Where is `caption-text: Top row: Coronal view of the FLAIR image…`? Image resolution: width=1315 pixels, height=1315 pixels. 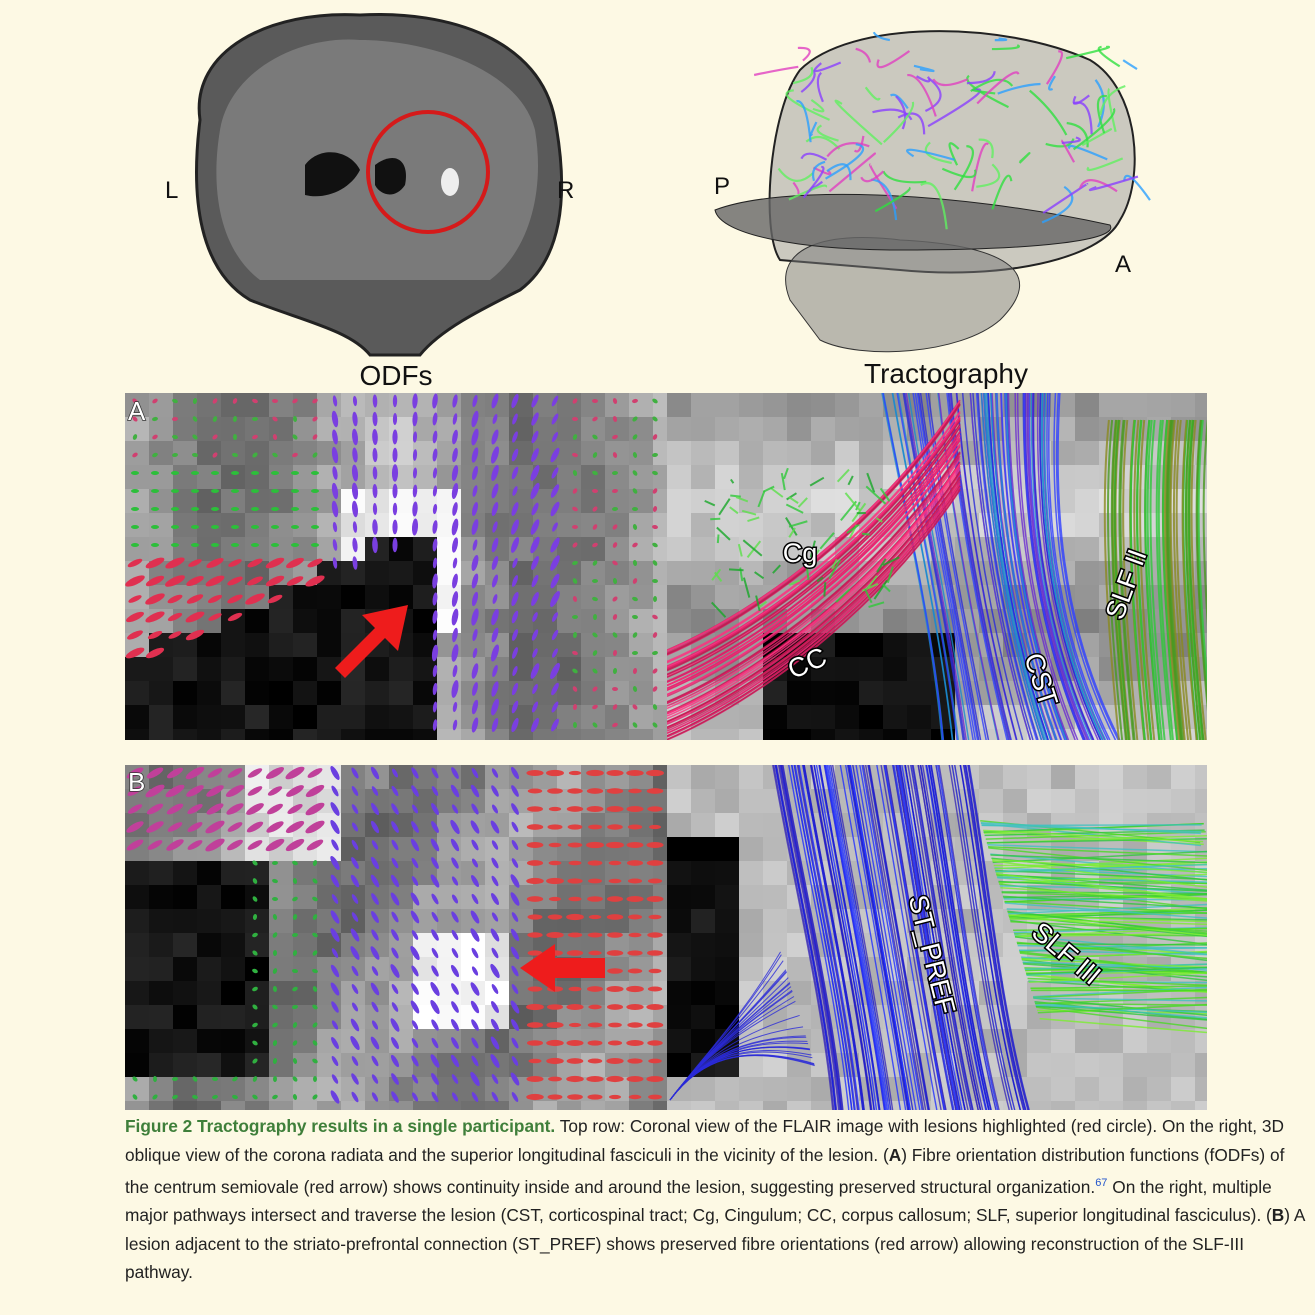 caption-text: Top row: Coronal view of the FLAIR image… is located at coordinates (704, 1140).